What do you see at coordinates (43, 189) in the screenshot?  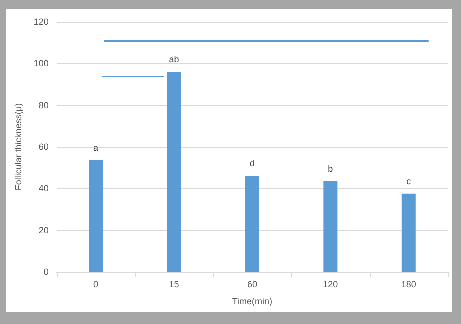 I see `y-tick-label: 40` at bounding box center [43, 189].